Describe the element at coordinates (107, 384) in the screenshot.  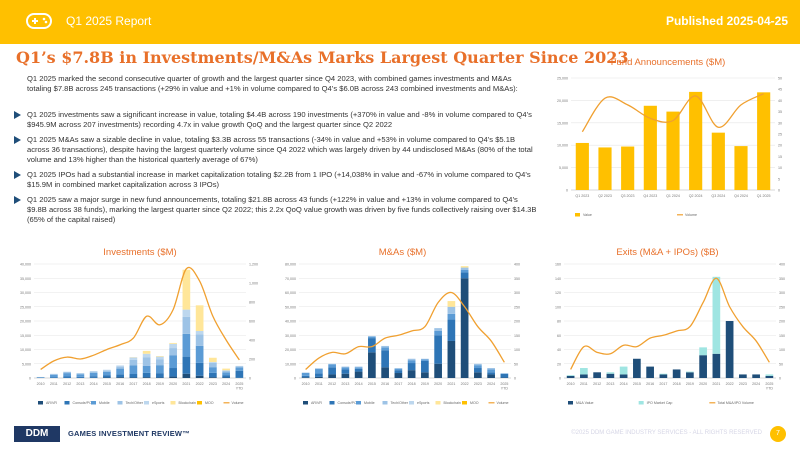
I see `x-tick-label: 2015` at that location.